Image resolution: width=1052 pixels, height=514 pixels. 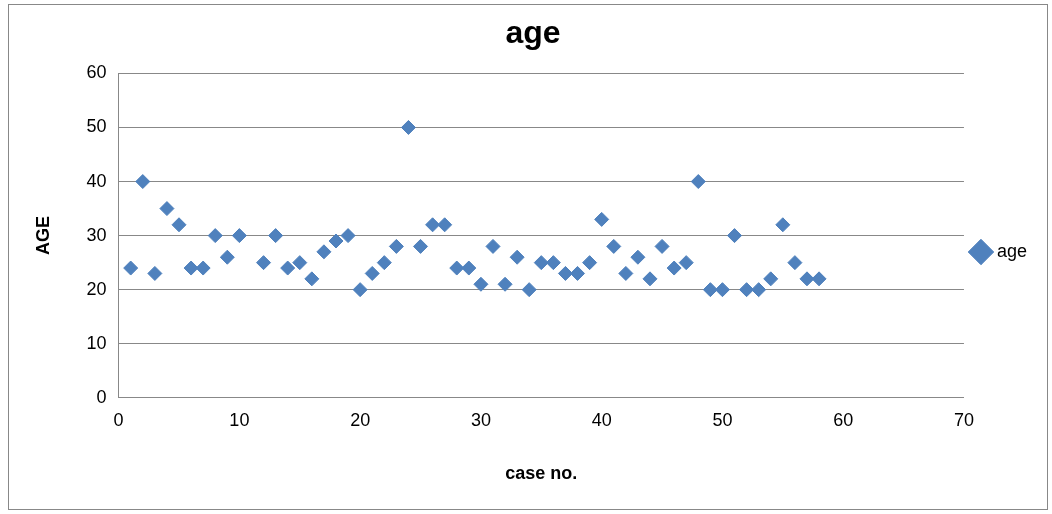 I want to click on y-tick-label: 10, so click(x=96, y=342).